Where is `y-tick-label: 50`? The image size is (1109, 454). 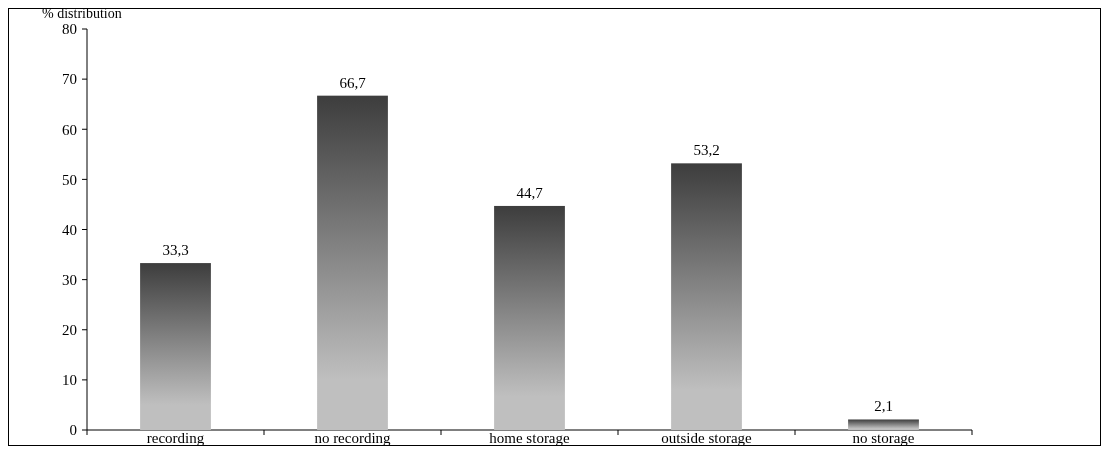 y-tick-label: 50 is located at coordinates (69, 179).